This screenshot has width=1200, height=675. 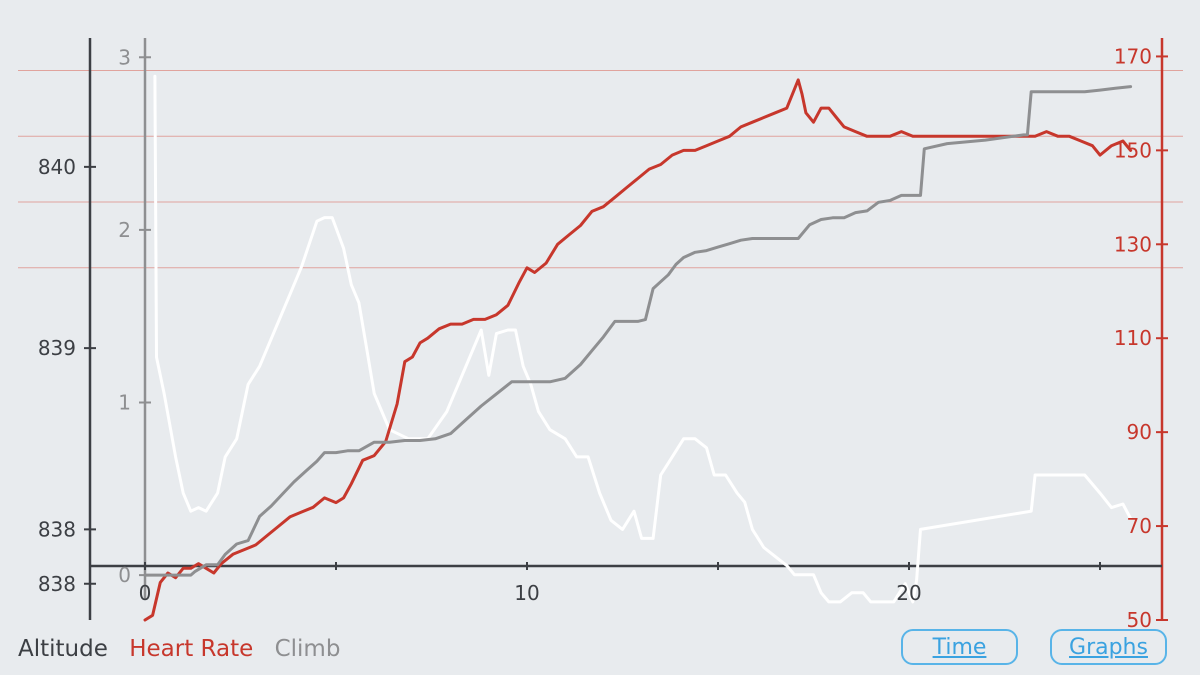 I want to click on legend-heart-rate: Heart Rate, so click(x=191, y=649).